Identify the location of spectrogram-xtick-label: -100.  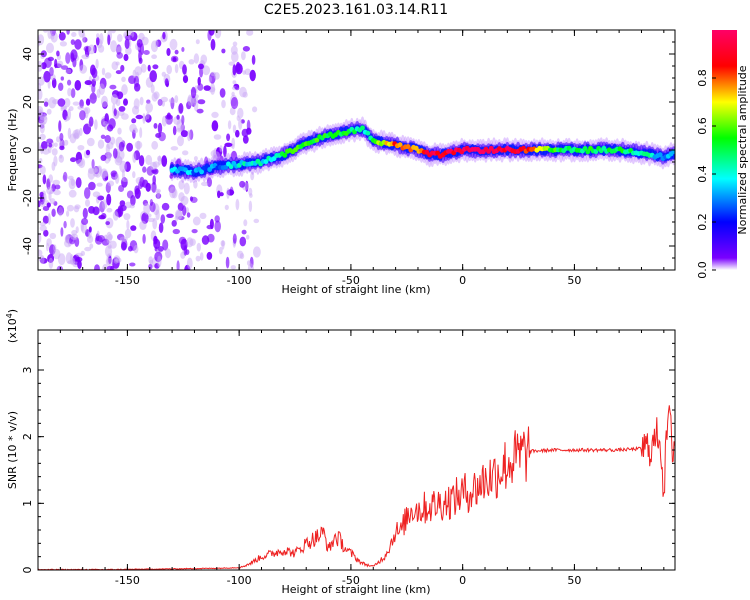
(239, 280).